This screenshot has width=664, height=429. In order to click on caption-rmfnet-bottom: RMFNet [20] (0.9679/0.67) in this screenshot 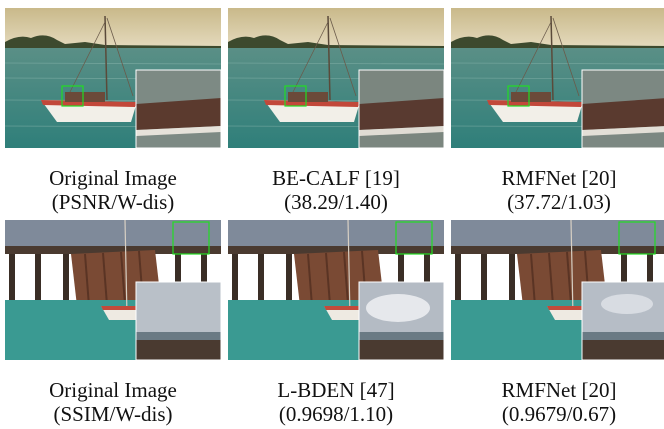, I will do `click(557, 402)`.